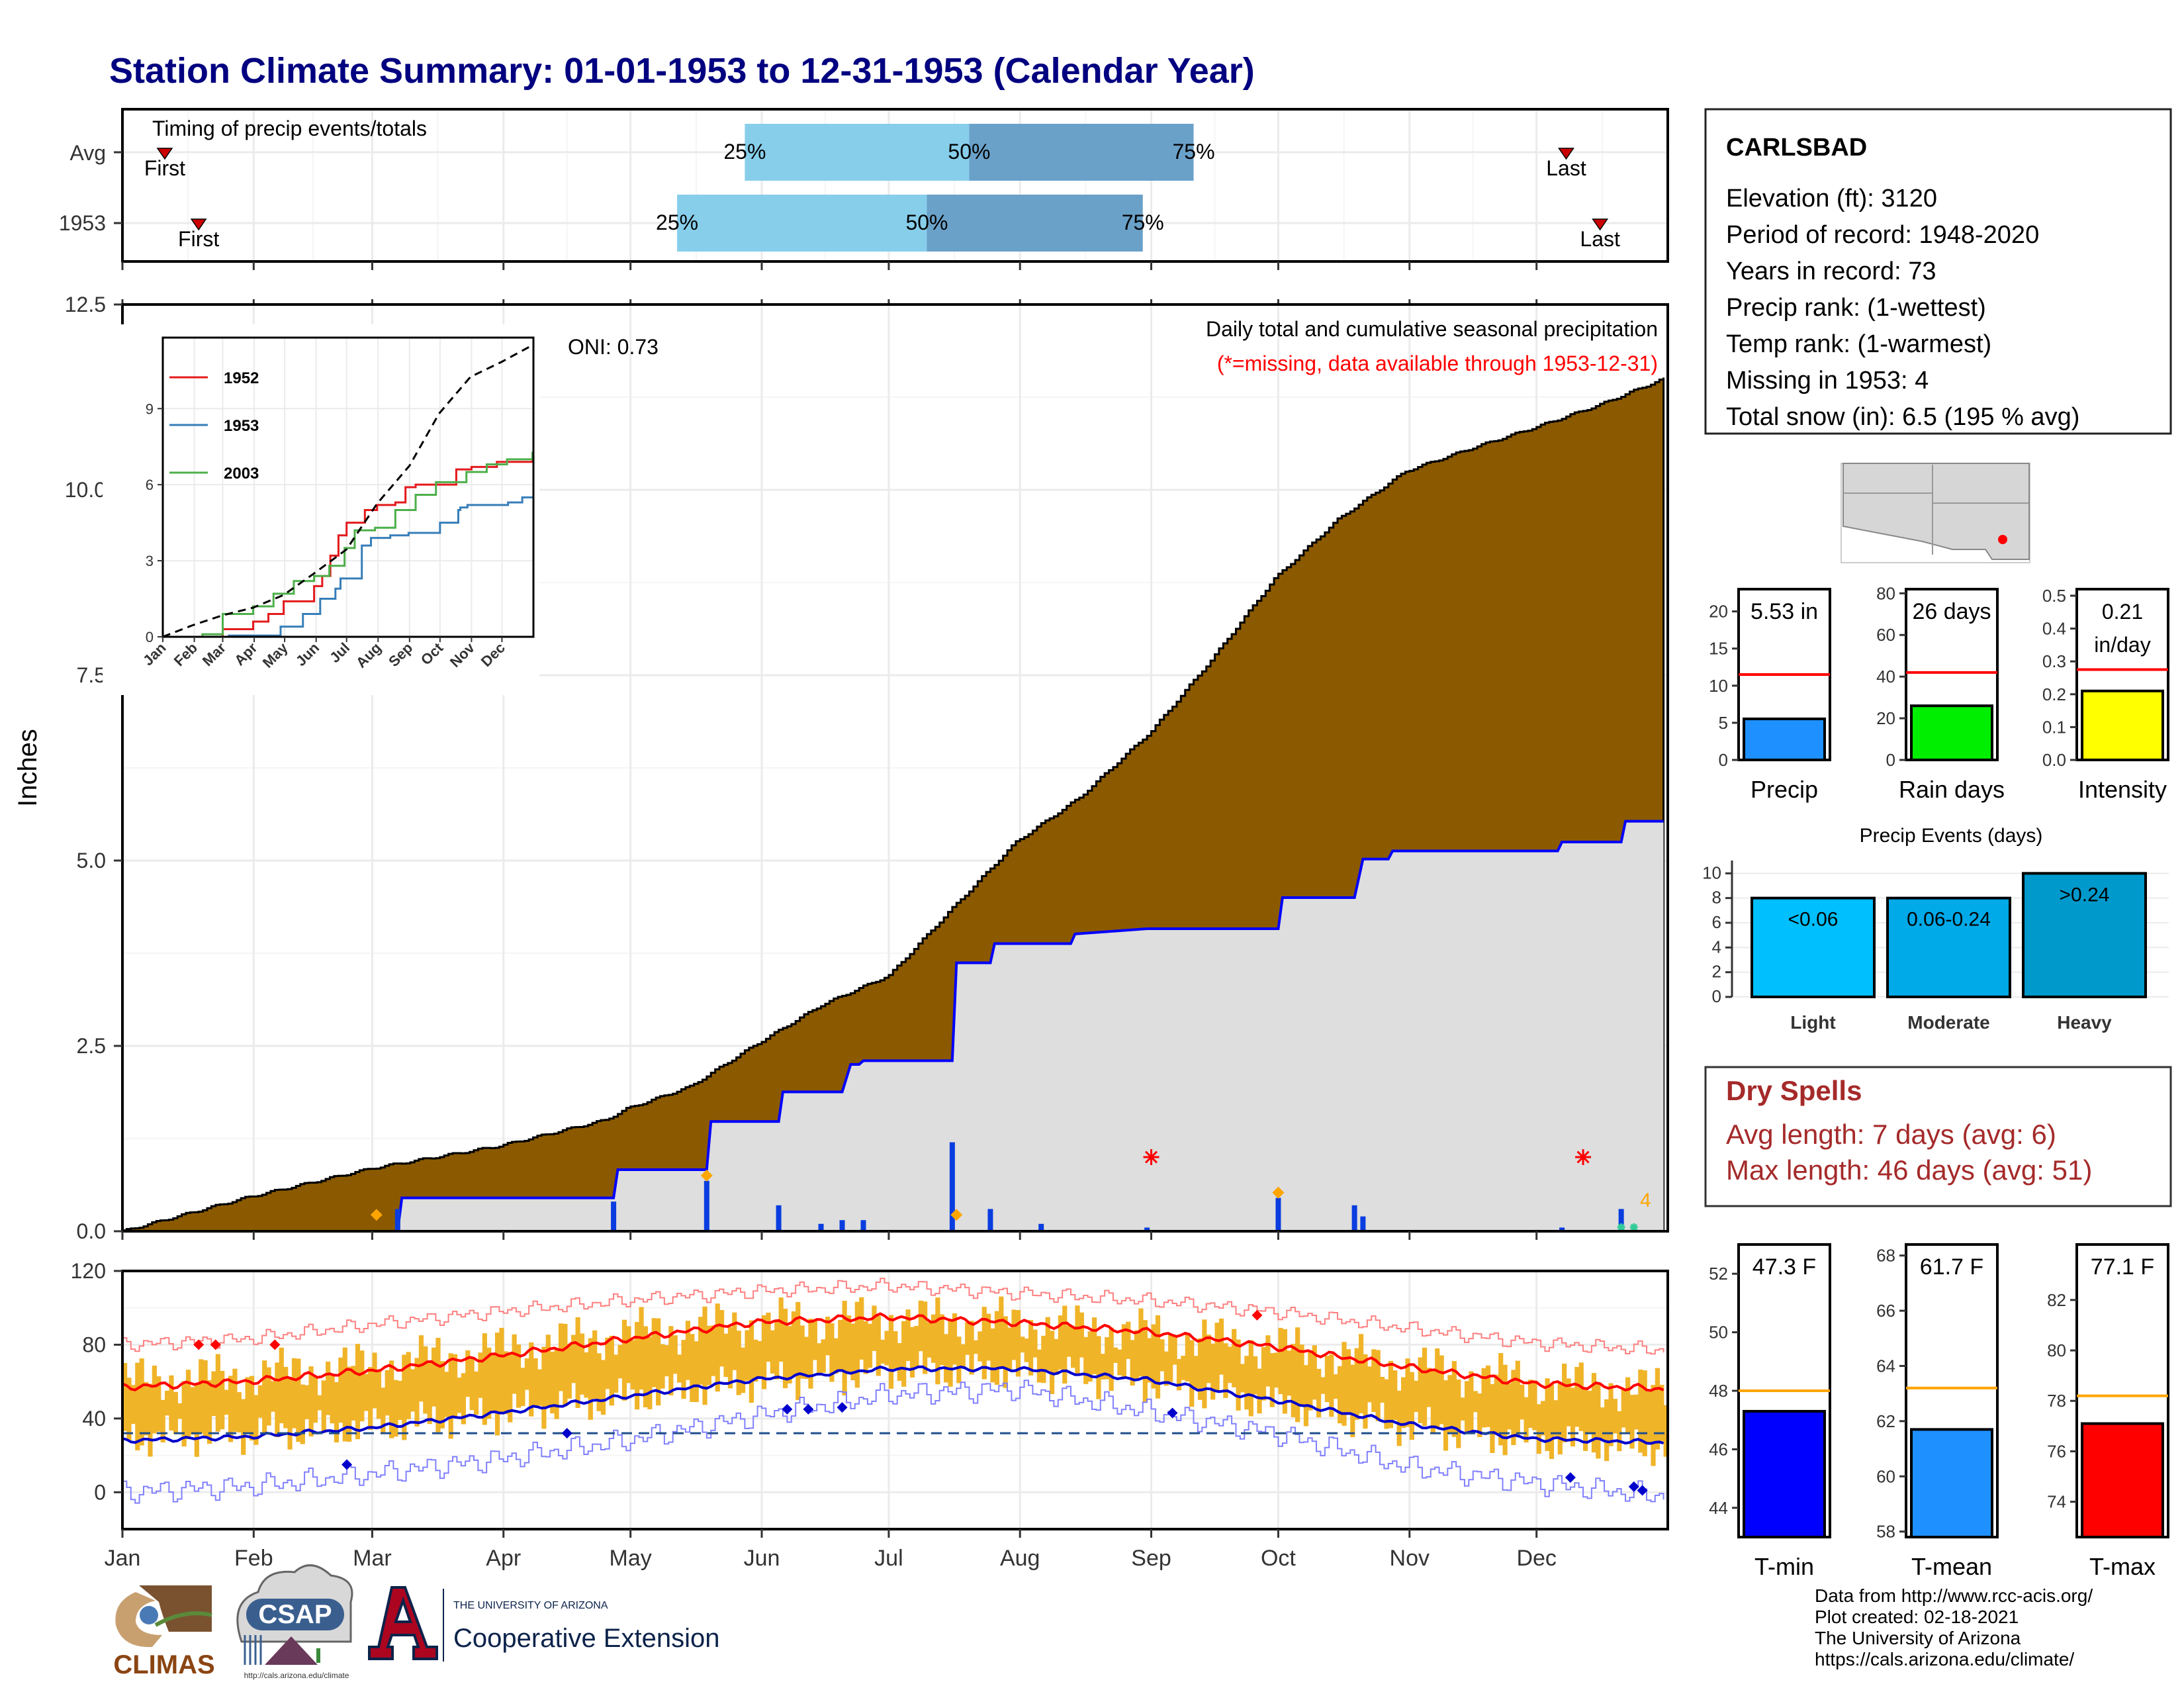 This screenshot has height=1688, width=2184. I want to click on month-label: Jun, so click(762, 1558).